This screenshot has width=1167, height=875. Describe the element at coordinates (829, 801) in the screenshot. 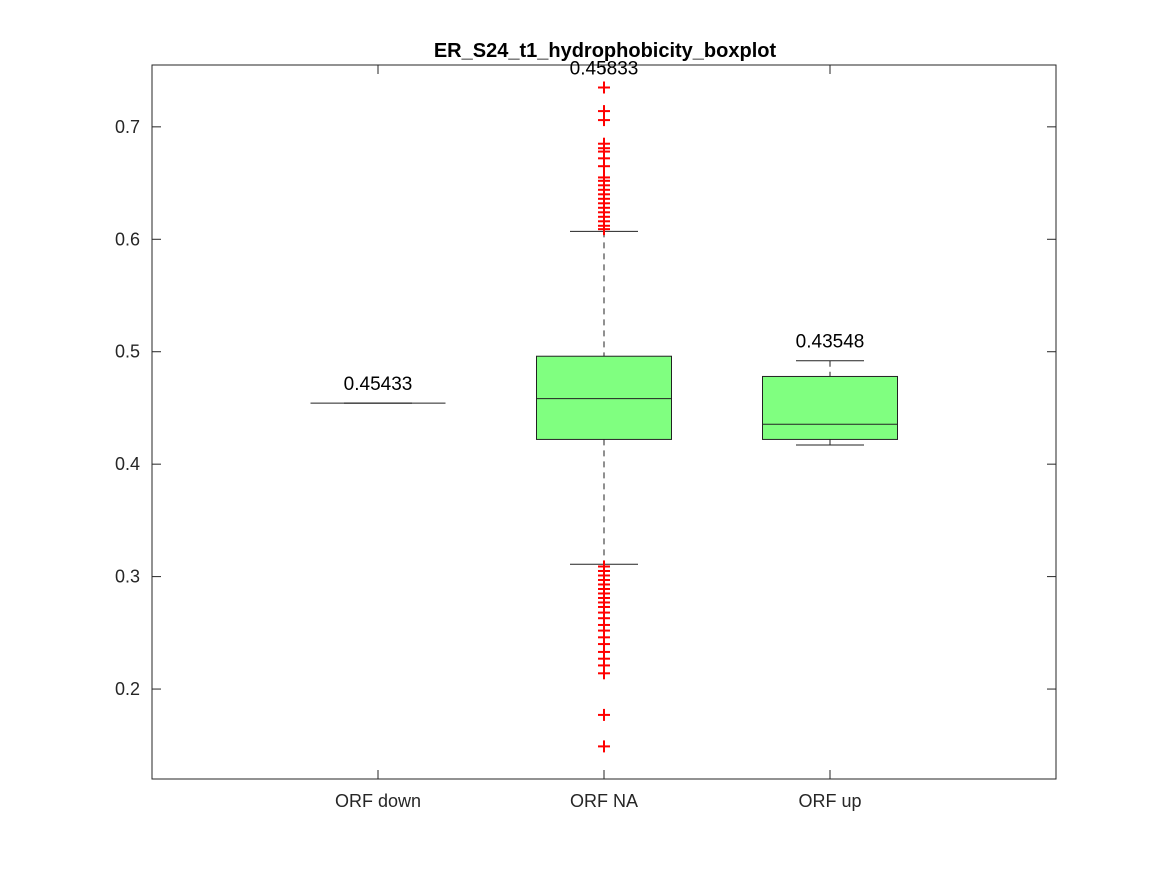

I see `x-tick-label: ORF up` at that location.